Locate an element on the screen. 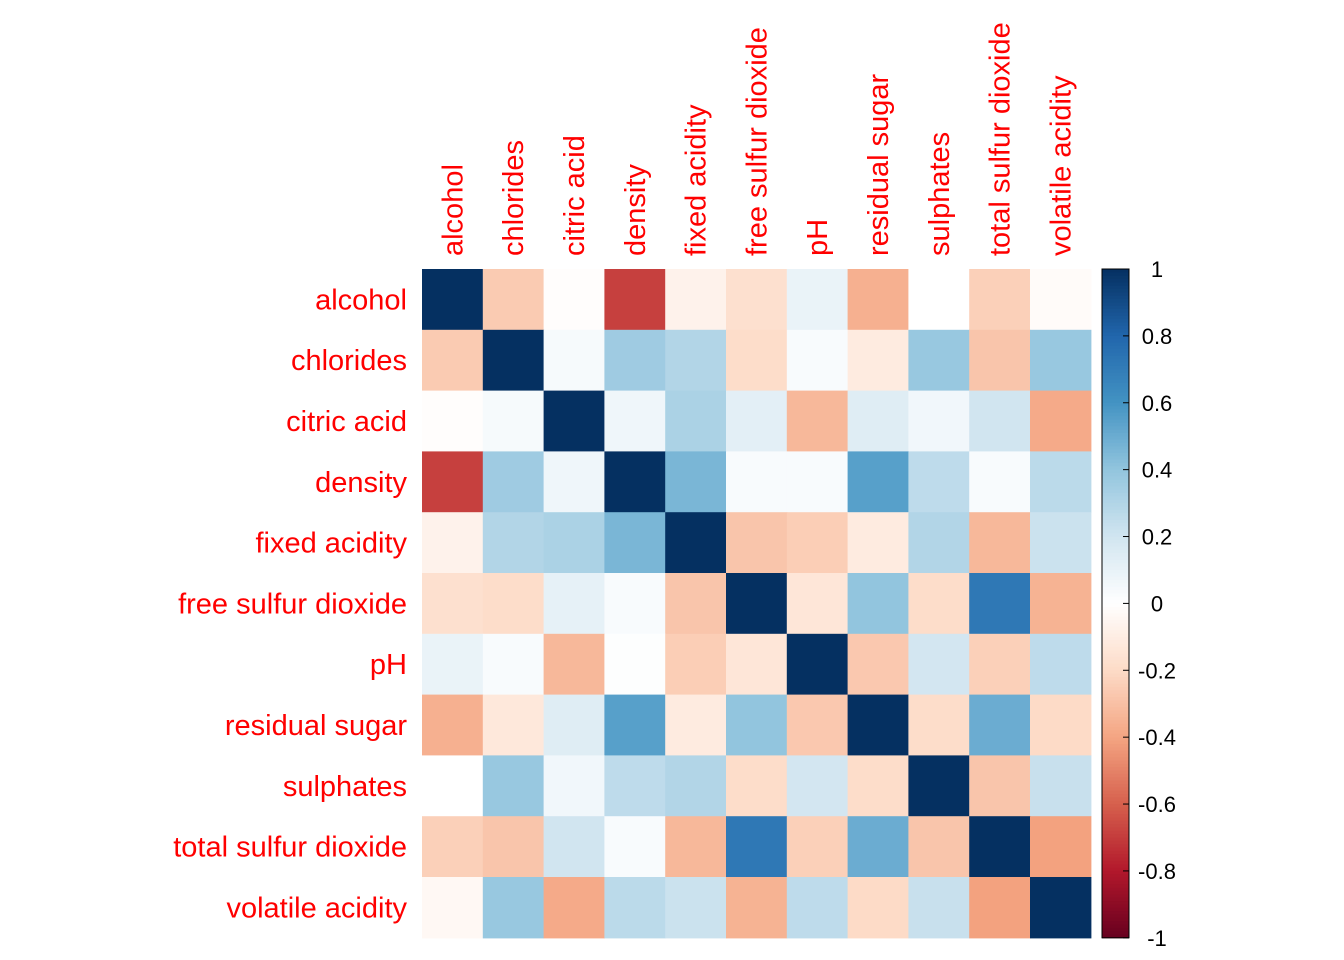  cell-fixed-acidity-fixed-acidity is located at coordinates (696, 543).